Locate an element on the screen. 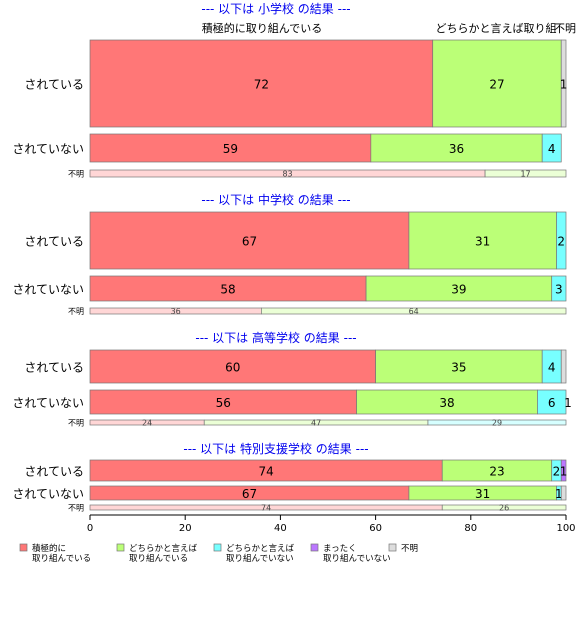 This screenshot has width=580, height=636. data-label: 17 is located at coordinates (525, 174).